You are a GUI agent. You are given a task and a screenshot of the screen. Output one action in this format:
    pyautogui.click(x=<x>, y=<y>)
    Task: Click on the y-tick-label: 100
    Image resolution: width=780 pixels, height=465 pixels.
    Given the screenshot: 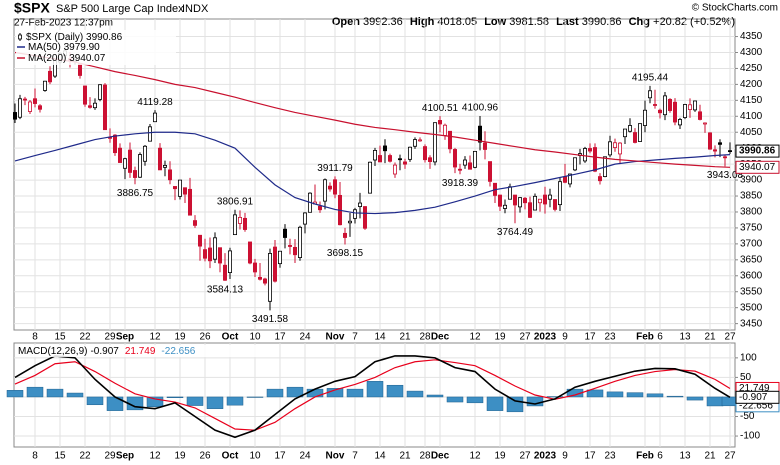 What is the action you would take?
    pyautogui.click(x=748, y=357)
    